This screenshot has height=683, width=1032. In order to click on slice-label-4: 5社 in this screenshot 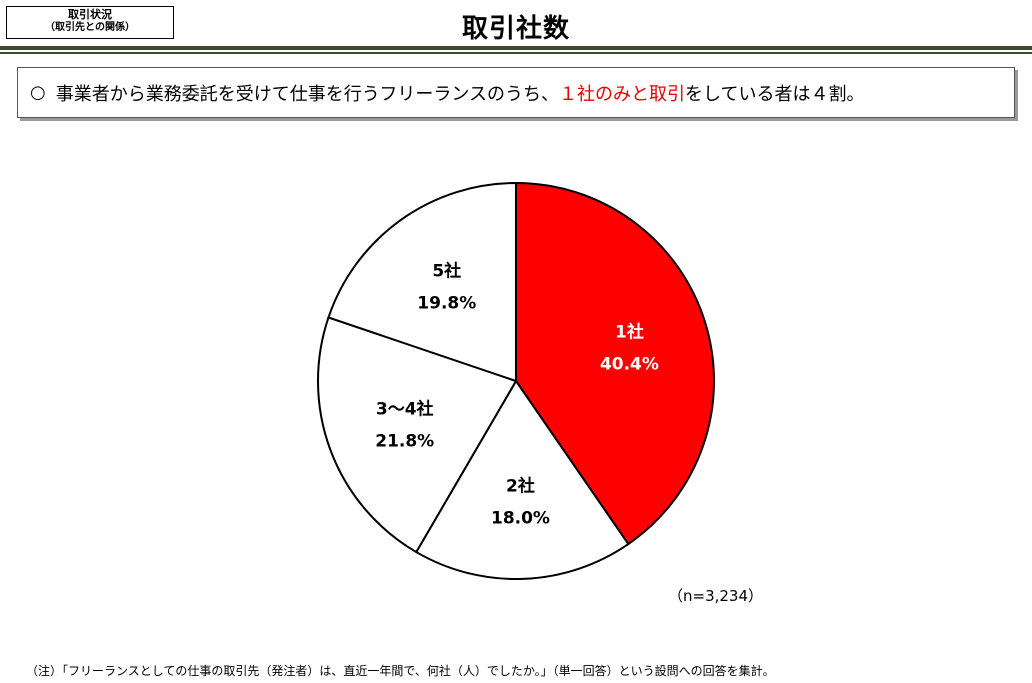, I will do `click(446, 270)`.